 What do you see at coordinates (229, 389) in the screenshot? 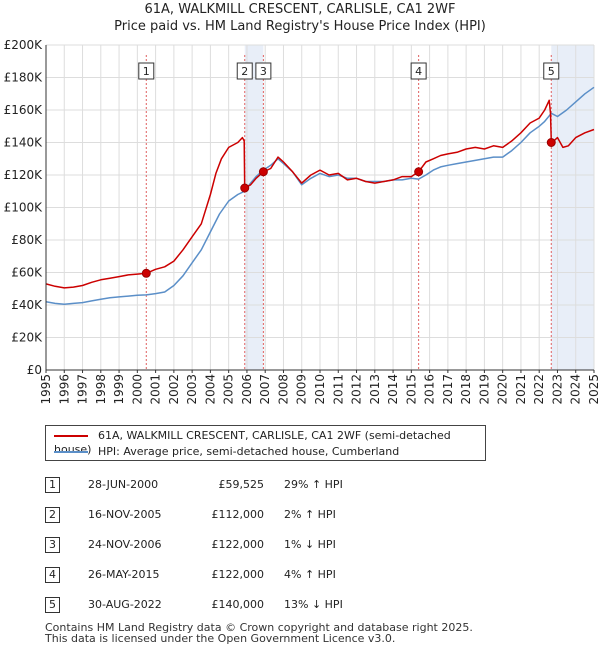
I see `x-tick-label: 2005` at bounding box center [229, 389].